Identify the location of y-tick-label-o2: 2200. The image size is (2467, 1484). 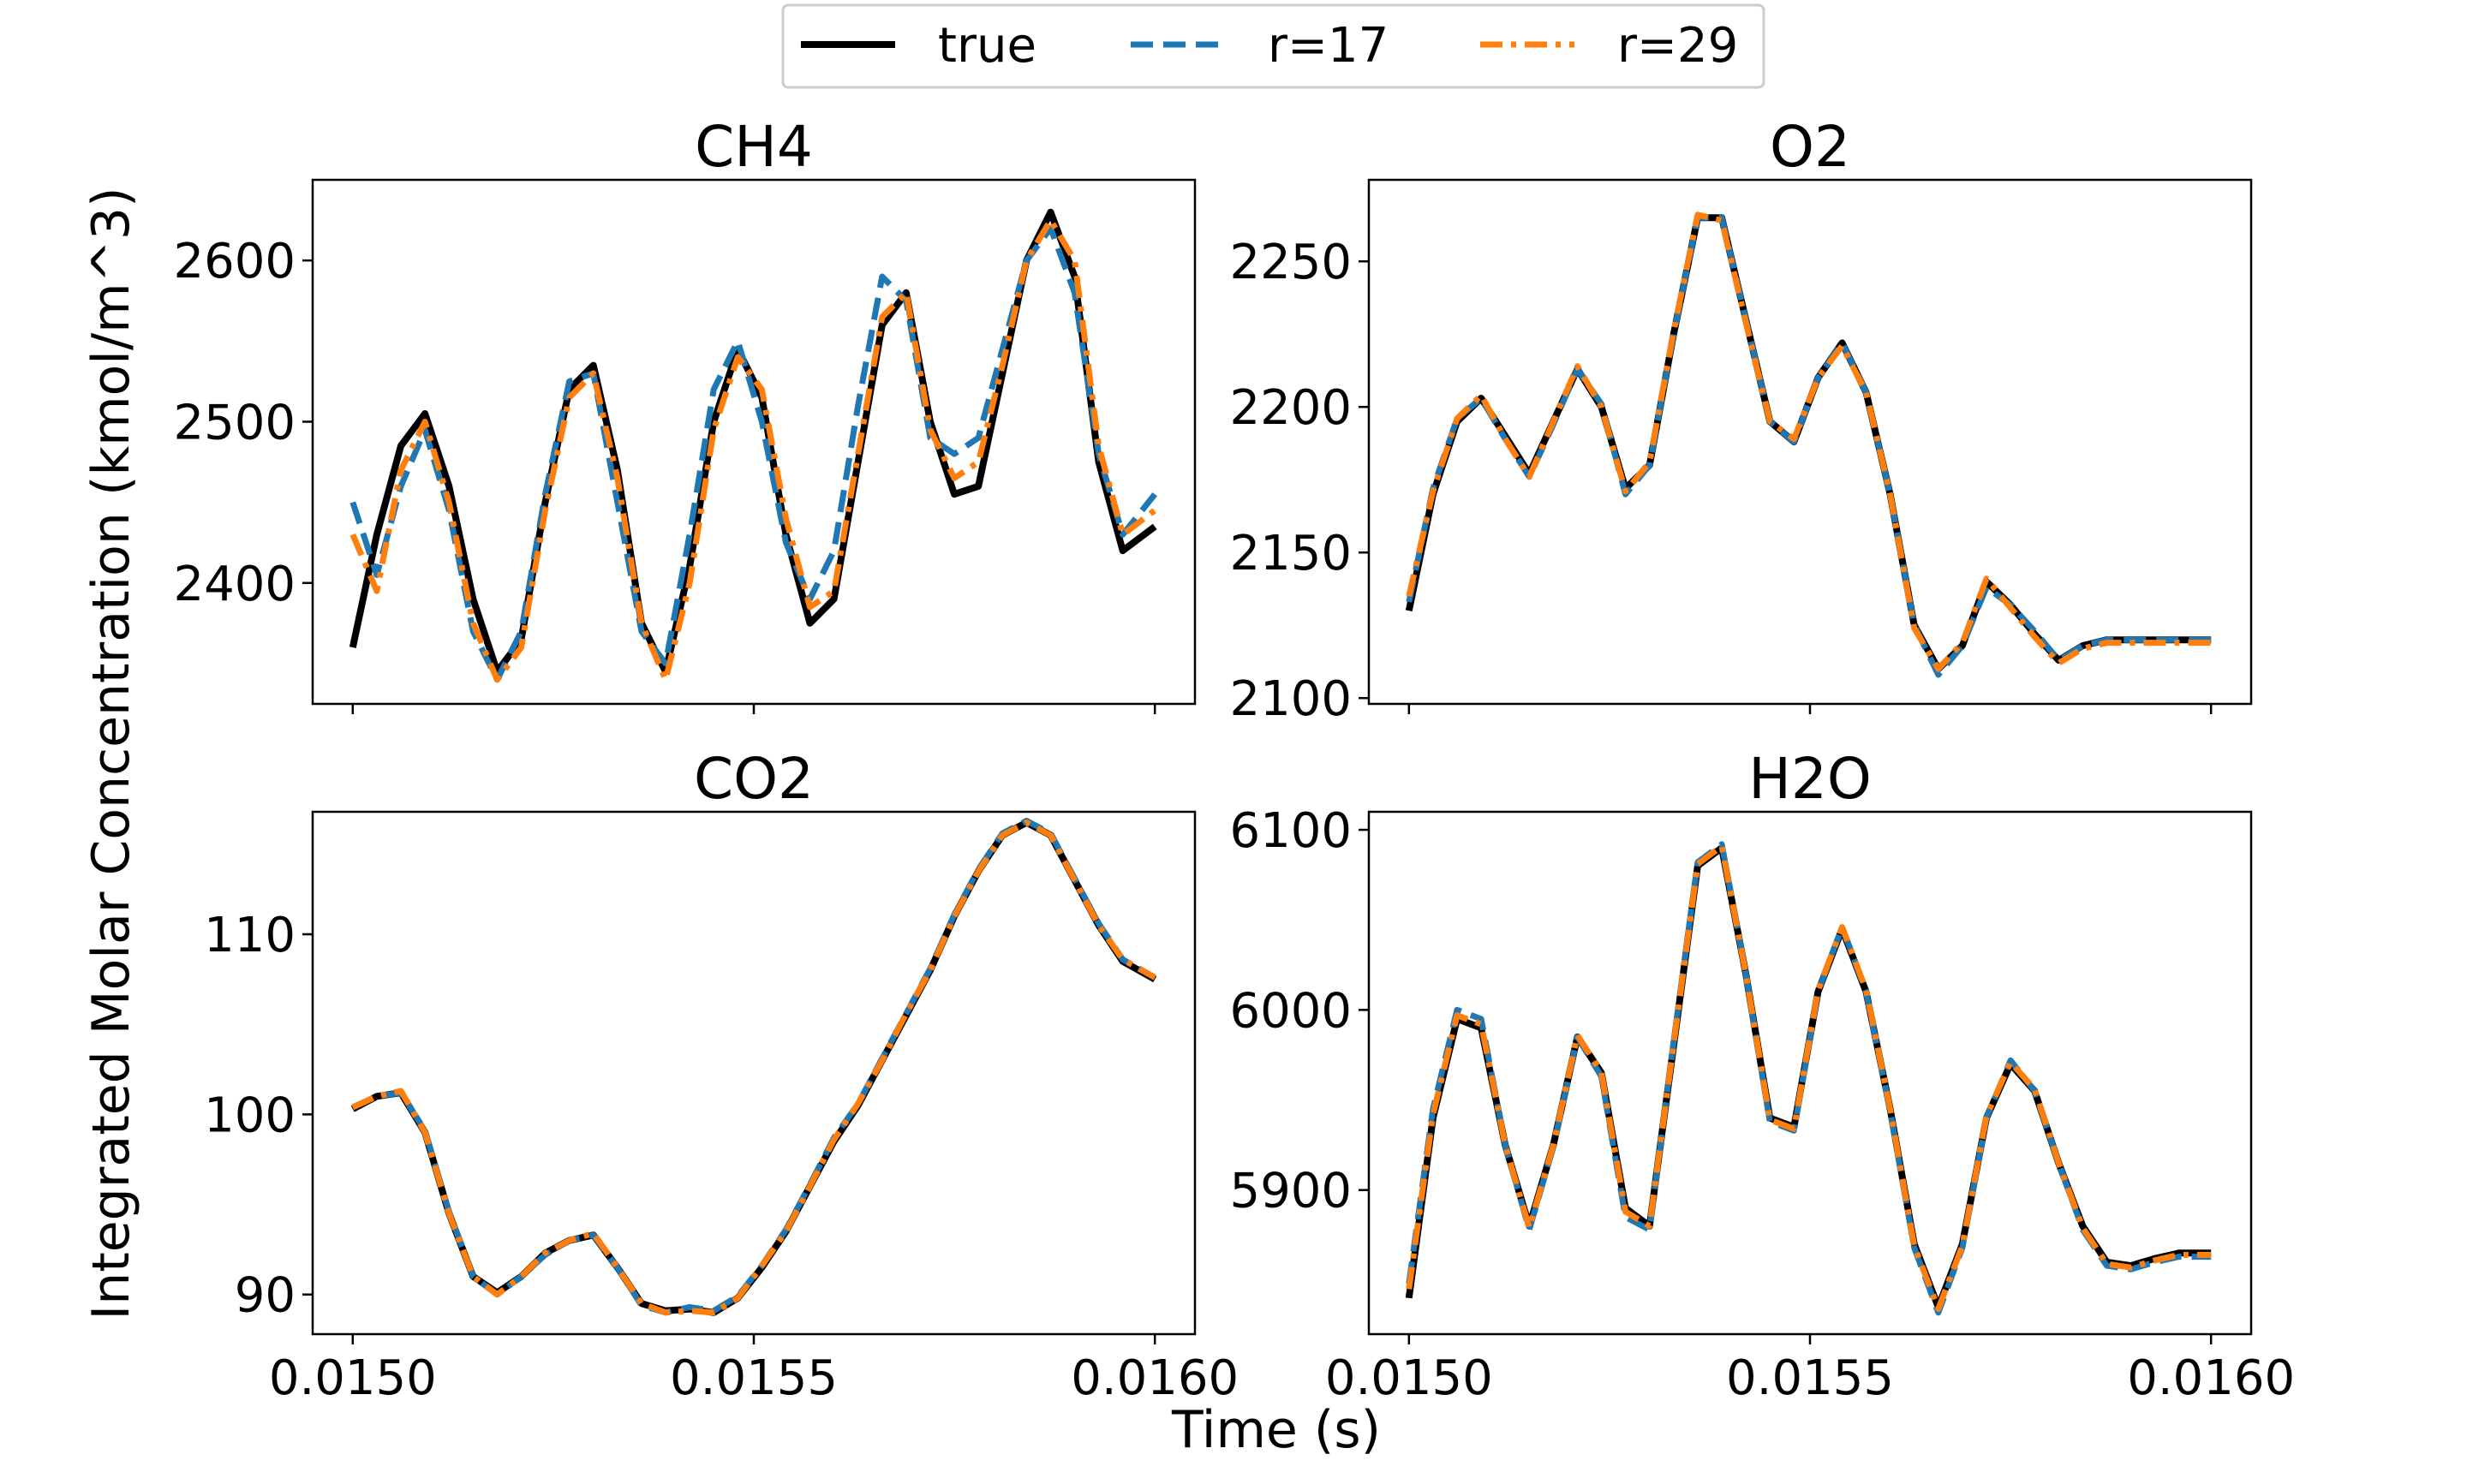
(1291, 408).